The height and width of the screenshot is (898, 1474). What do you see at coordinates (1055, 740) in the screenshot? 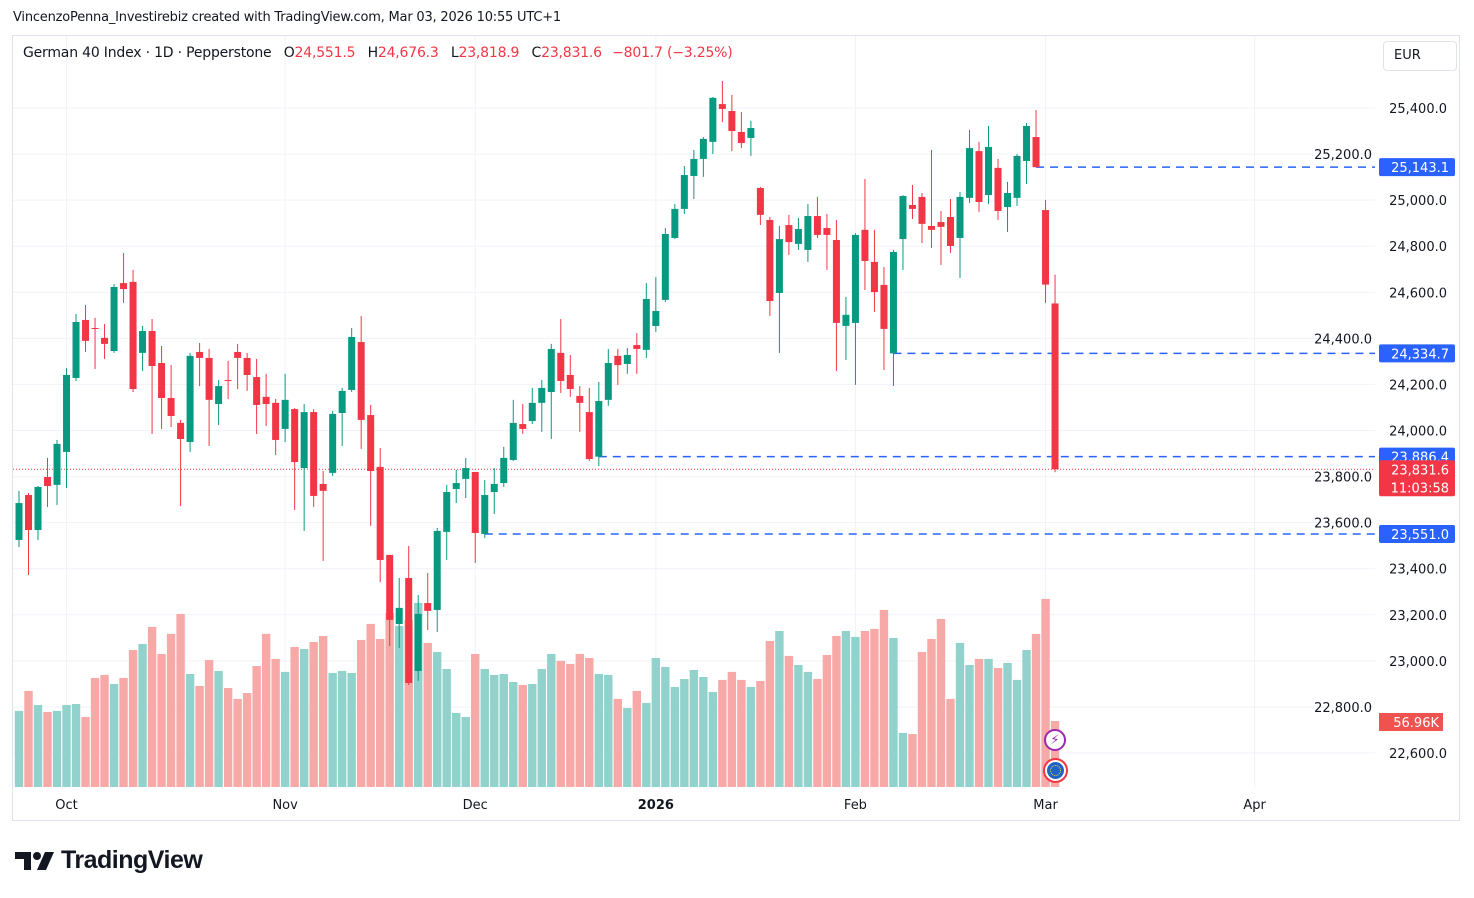
I see `lightning-icon: ⚡` at bounding box center [1055, 740].